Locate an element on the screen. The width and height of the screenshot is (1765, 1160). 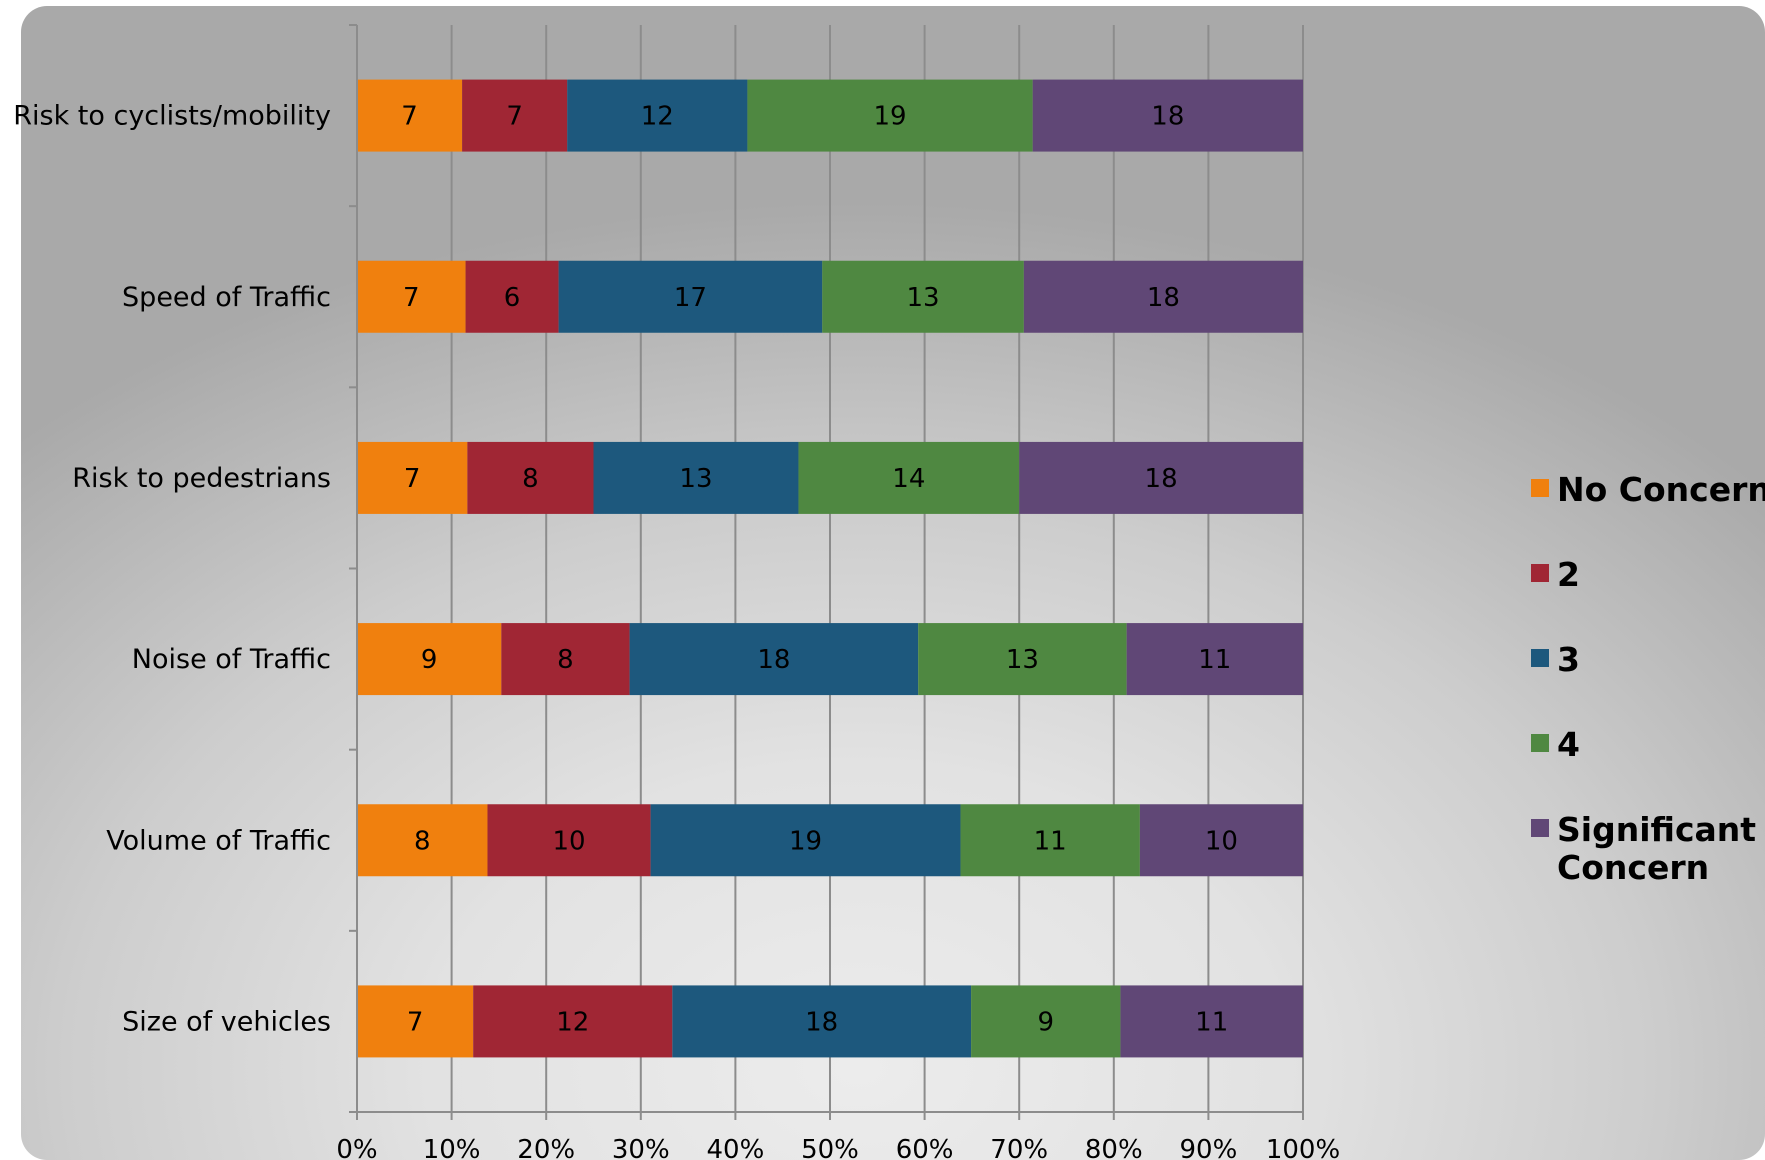
category-label: Volume of Traffic is located at coordinates (218, 840).